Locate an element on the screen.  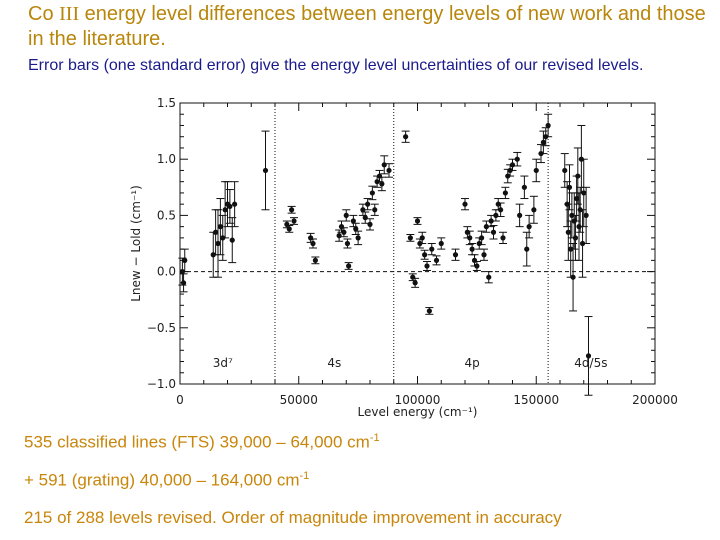
x-tick-label: 50000 is located at coordinates (299, 400).